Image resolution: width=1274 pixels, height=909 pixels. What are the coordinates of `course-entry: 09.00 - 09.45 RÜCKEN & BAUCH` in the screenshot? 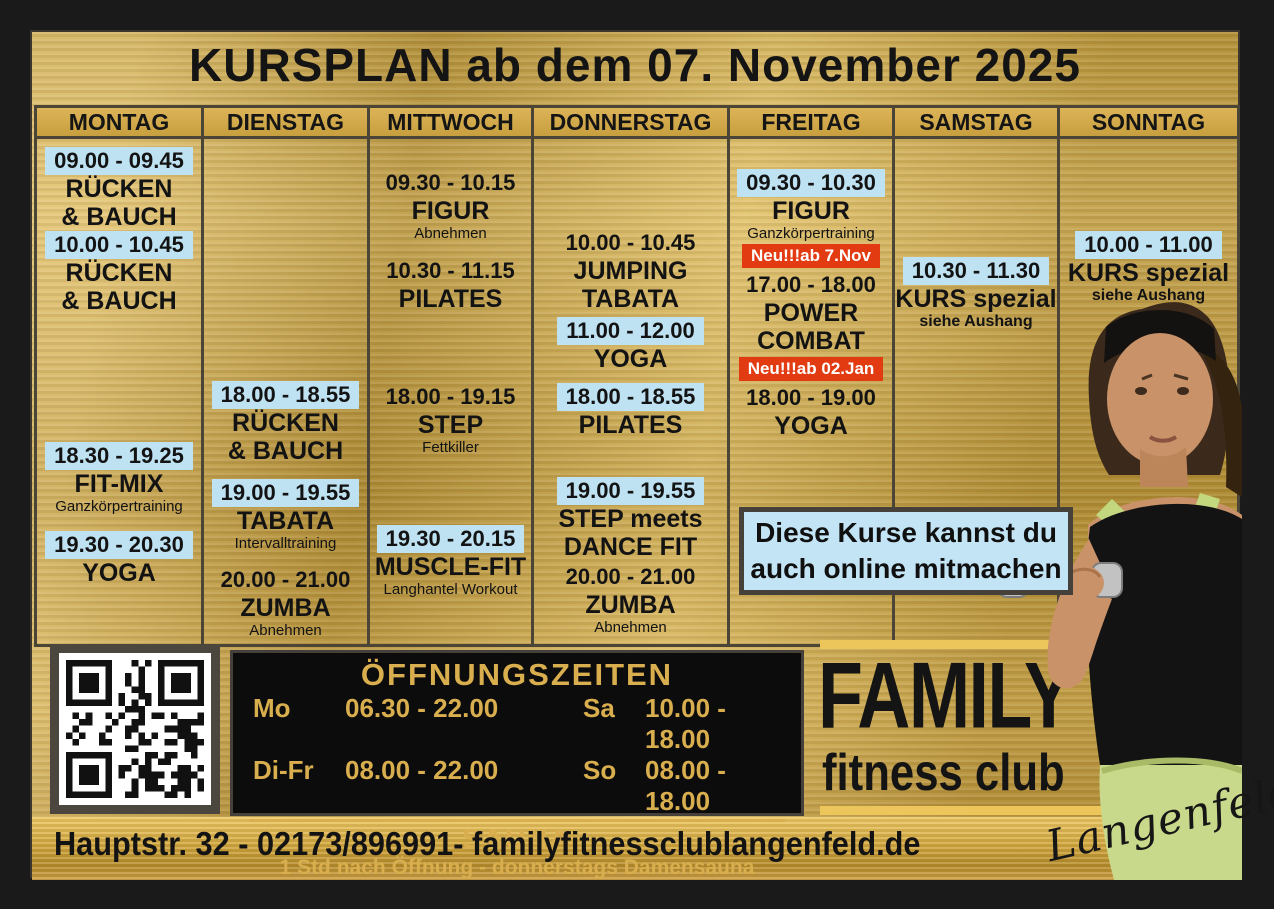 It's located at (119, 189).